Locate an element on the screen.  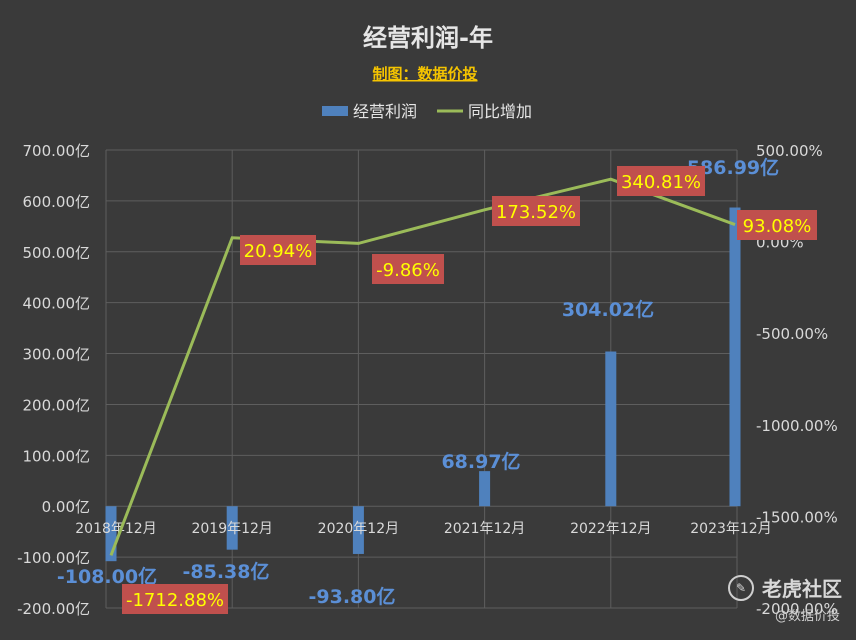
right-tick-label: -1000.00% is located at coordinates (797, 426).